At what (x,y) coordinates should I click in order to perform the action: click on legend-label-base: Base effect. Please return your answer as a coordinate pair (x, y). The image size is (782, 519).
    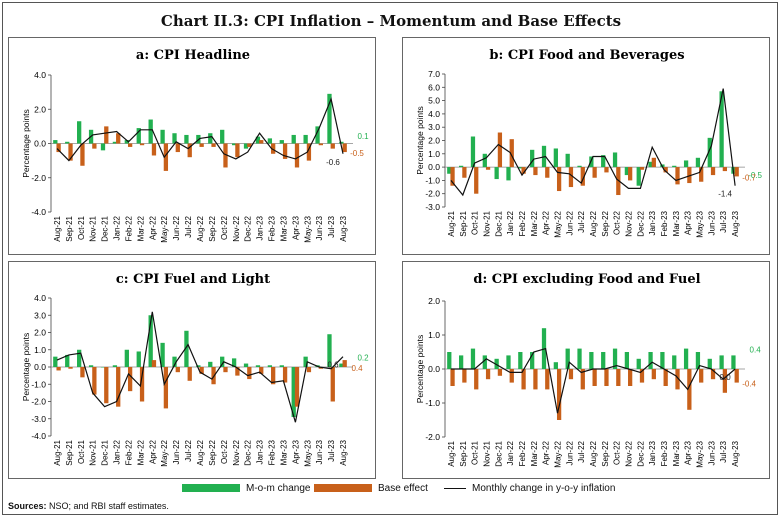
    Looking at the image, I should click on (403, 488).